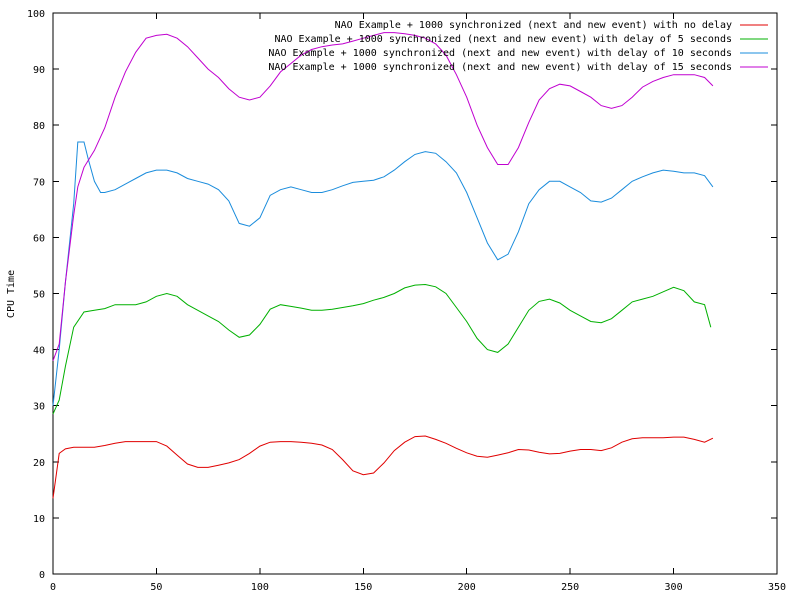  Describe the element at coordinates (260, 587) in the screenshot. I see `x-tick-label: 100` at that location.